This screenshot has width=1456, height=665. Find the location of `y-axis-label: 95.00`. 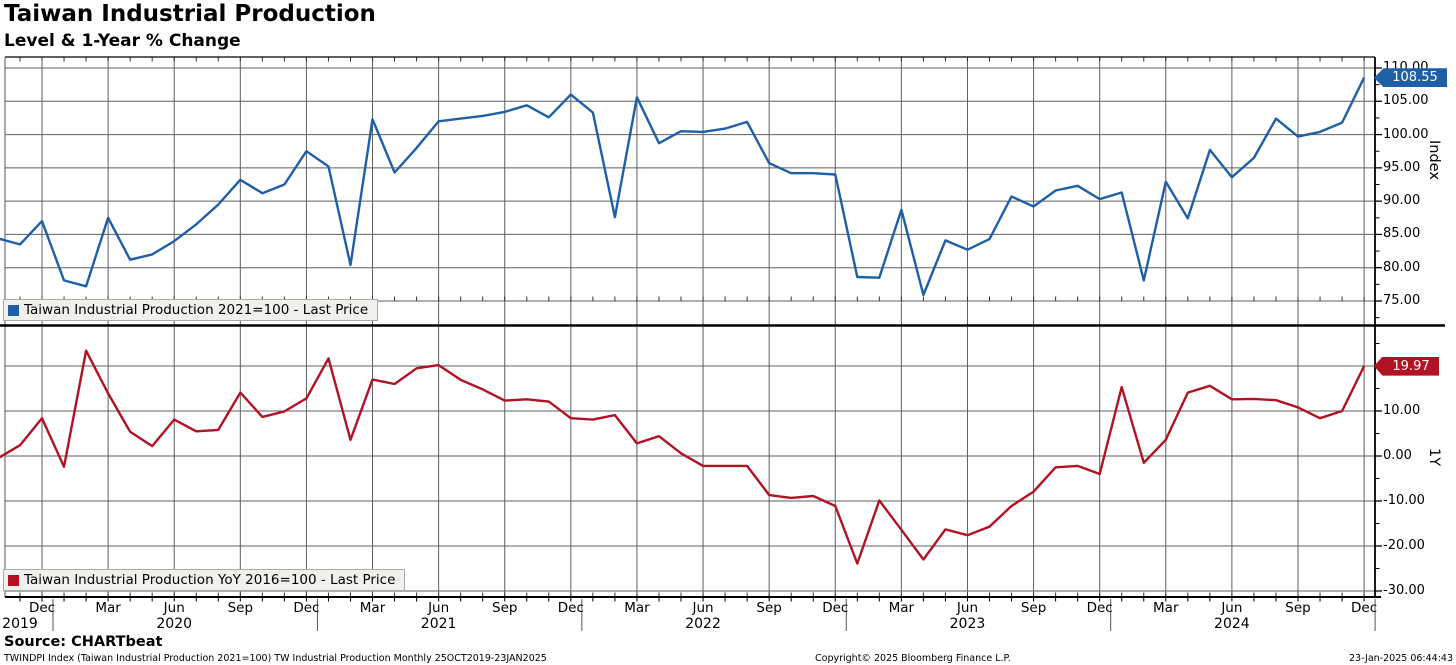

y-axis-label: 95.00 is located at coordinates (1402, 167).